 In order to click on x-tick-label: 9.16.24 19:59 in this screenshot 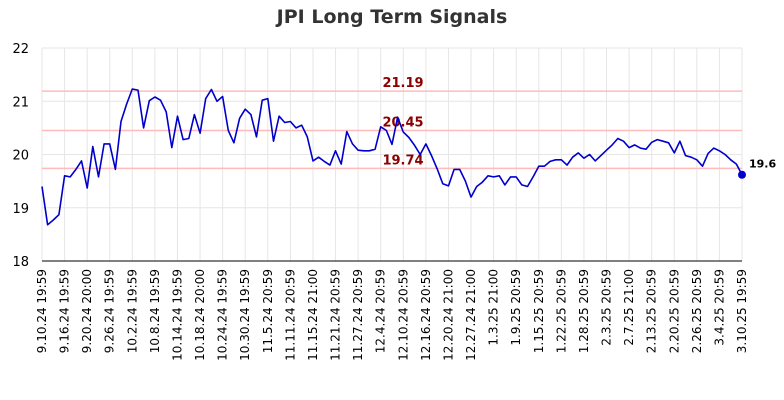, I will do `click(65, 311)`.